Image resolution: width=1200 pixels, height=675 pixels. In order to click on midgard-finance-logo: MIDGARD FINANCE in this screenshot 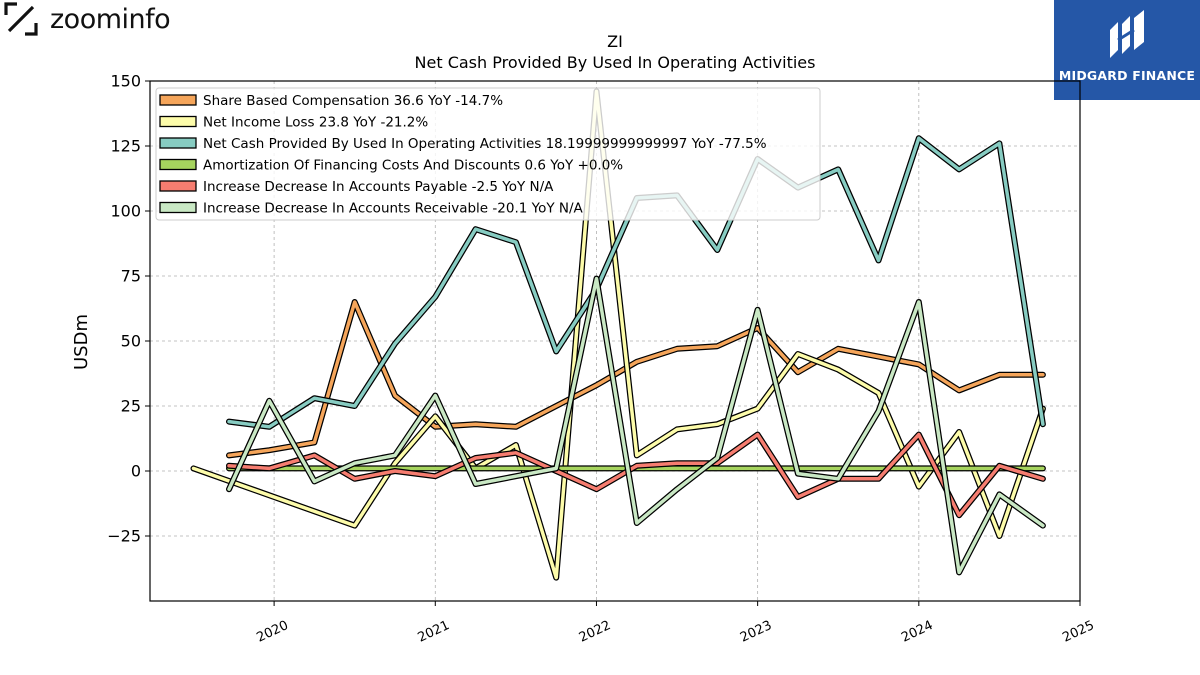, I will do `click(1127, 50)`.